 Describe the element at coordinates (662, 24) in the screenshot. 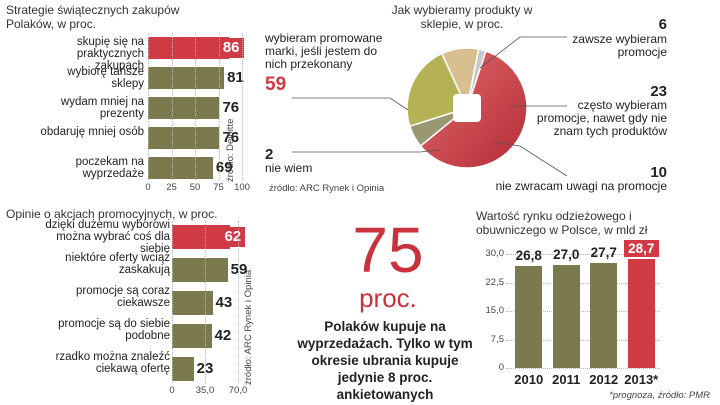

I see `slice-value-1: 6` at that location.